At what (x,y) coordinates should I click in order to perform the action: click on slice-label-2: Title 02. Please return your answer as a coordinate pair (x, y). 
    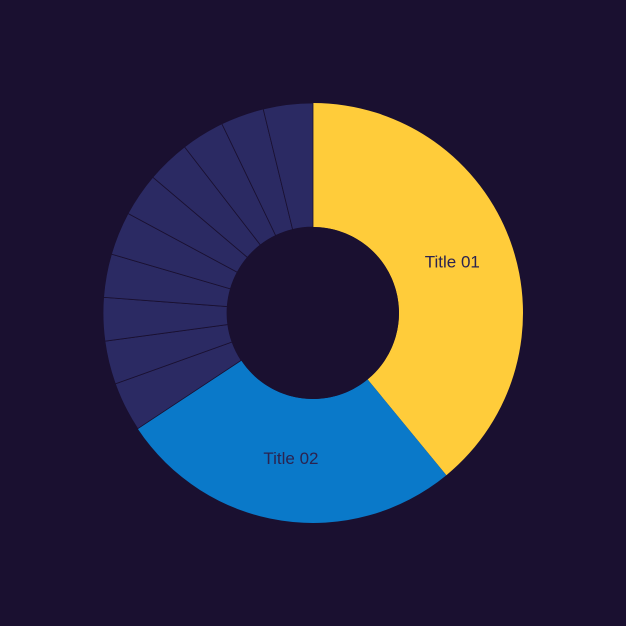
    Looking at the image, I should click on (290, 458).